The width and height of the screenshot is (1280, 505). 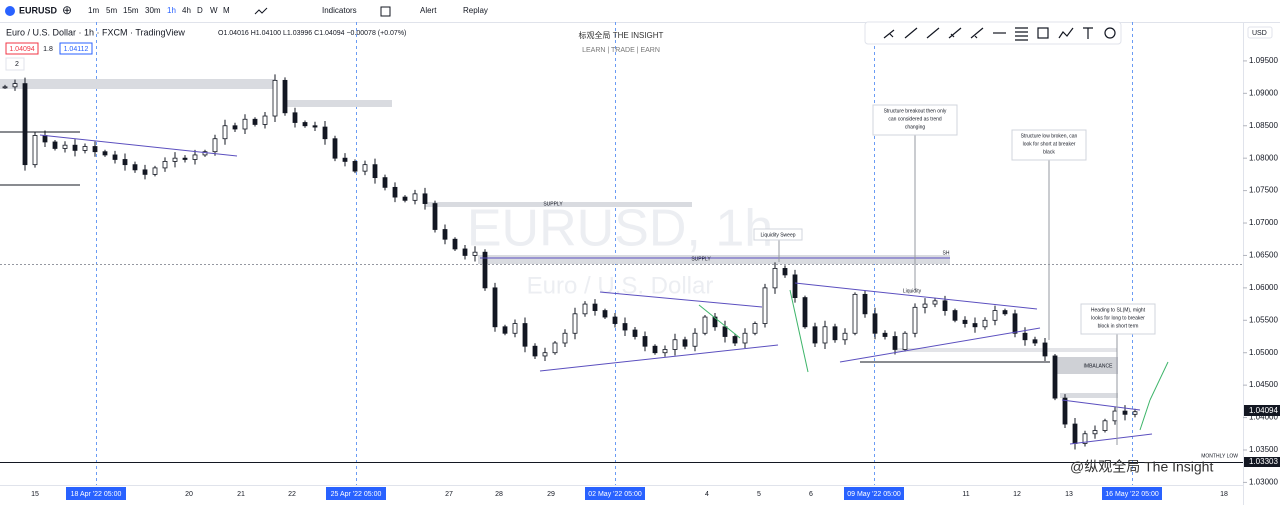 I want to click on last-price: 1.04094, so click(x=1263, y=410).